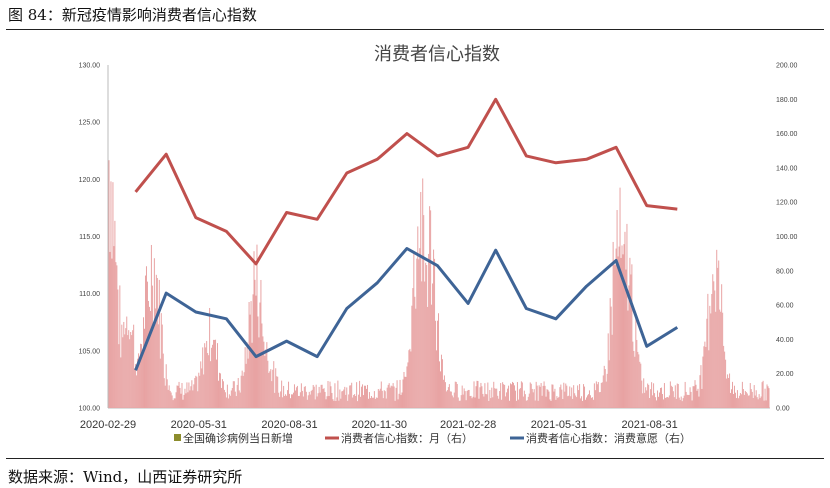  I want to click on legend-label-willingness: 消费者信心指数：消费意愿（右）, so click(608, 438).